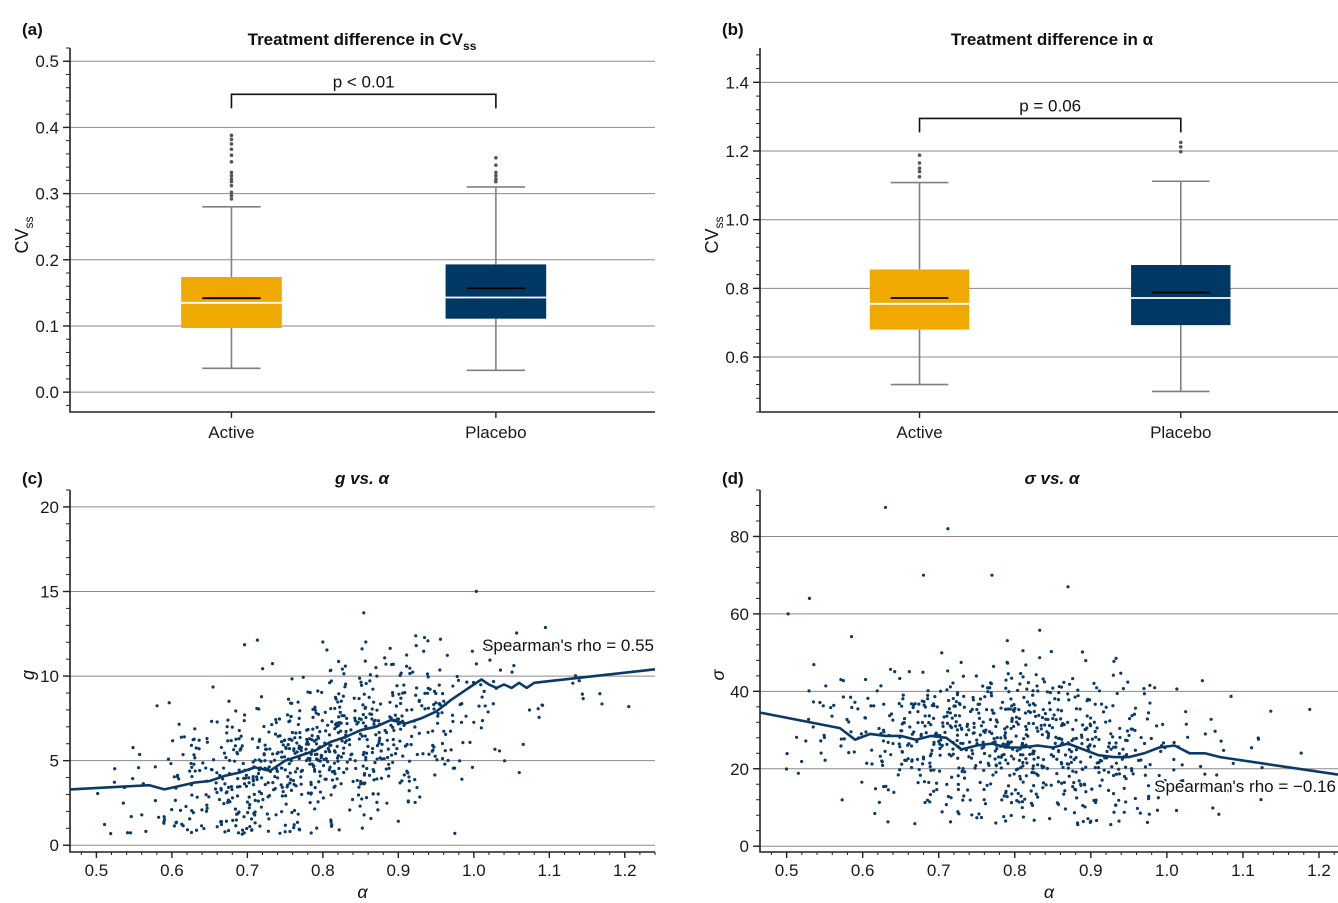 This screenshot has height=903, width=1338. Describe the element at coordinates (474, 870) in the screenshot. I see `x-tick-label: 1.0` at that location.